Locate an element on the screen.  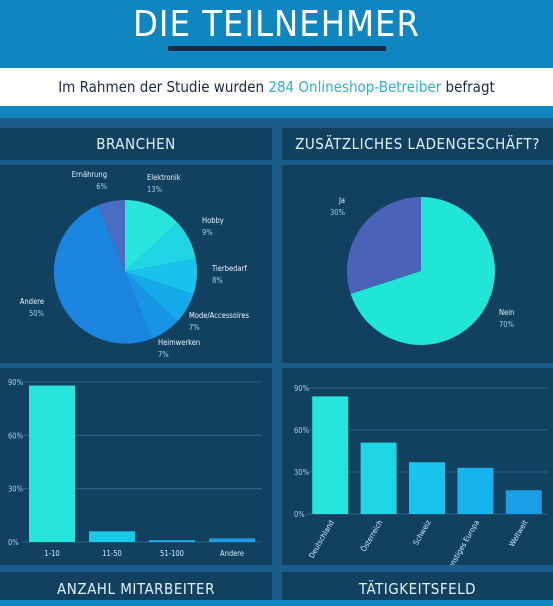
pie-value-hobby: 9% is located at coordinates (207, 232).